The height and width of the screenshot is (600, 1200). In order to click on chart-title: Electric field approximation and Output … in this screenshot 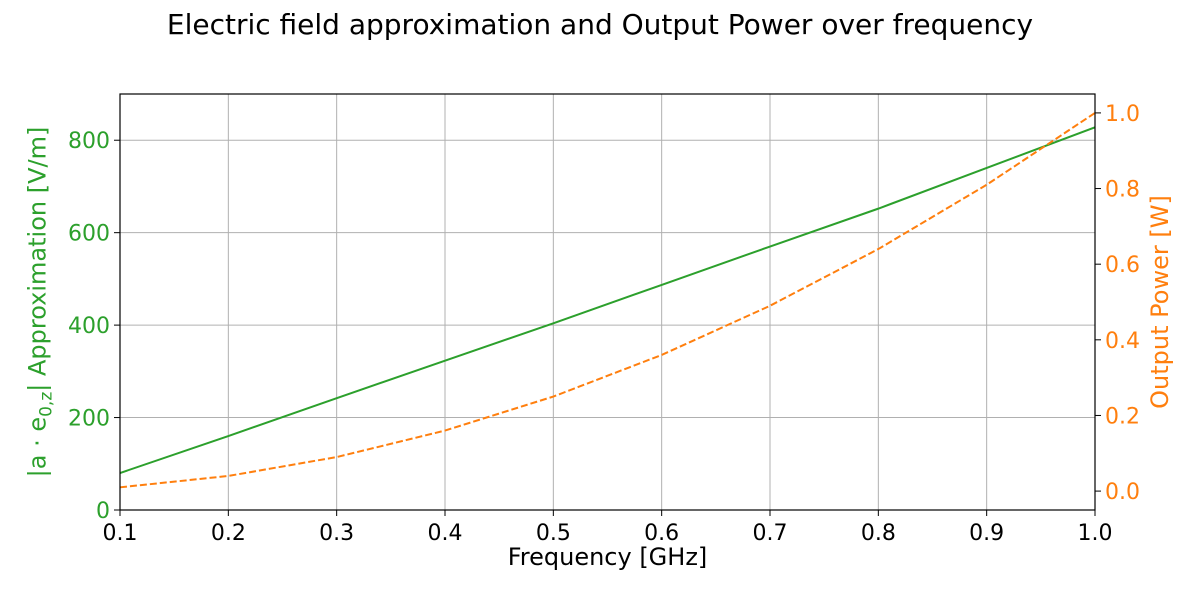, I will do `click(600, 24)`.